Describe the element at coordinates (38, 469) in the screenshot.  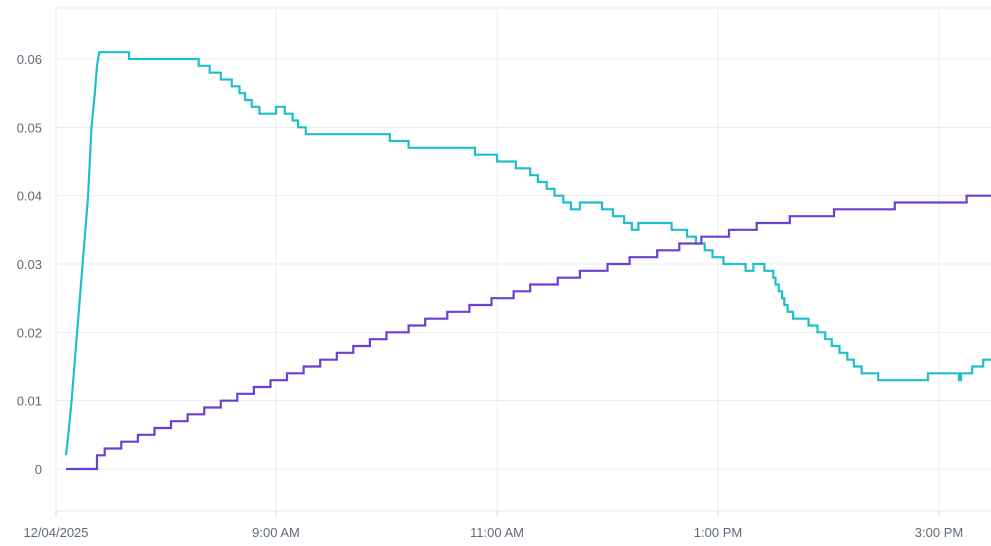
I see `y-tick-label: 0` at that location.